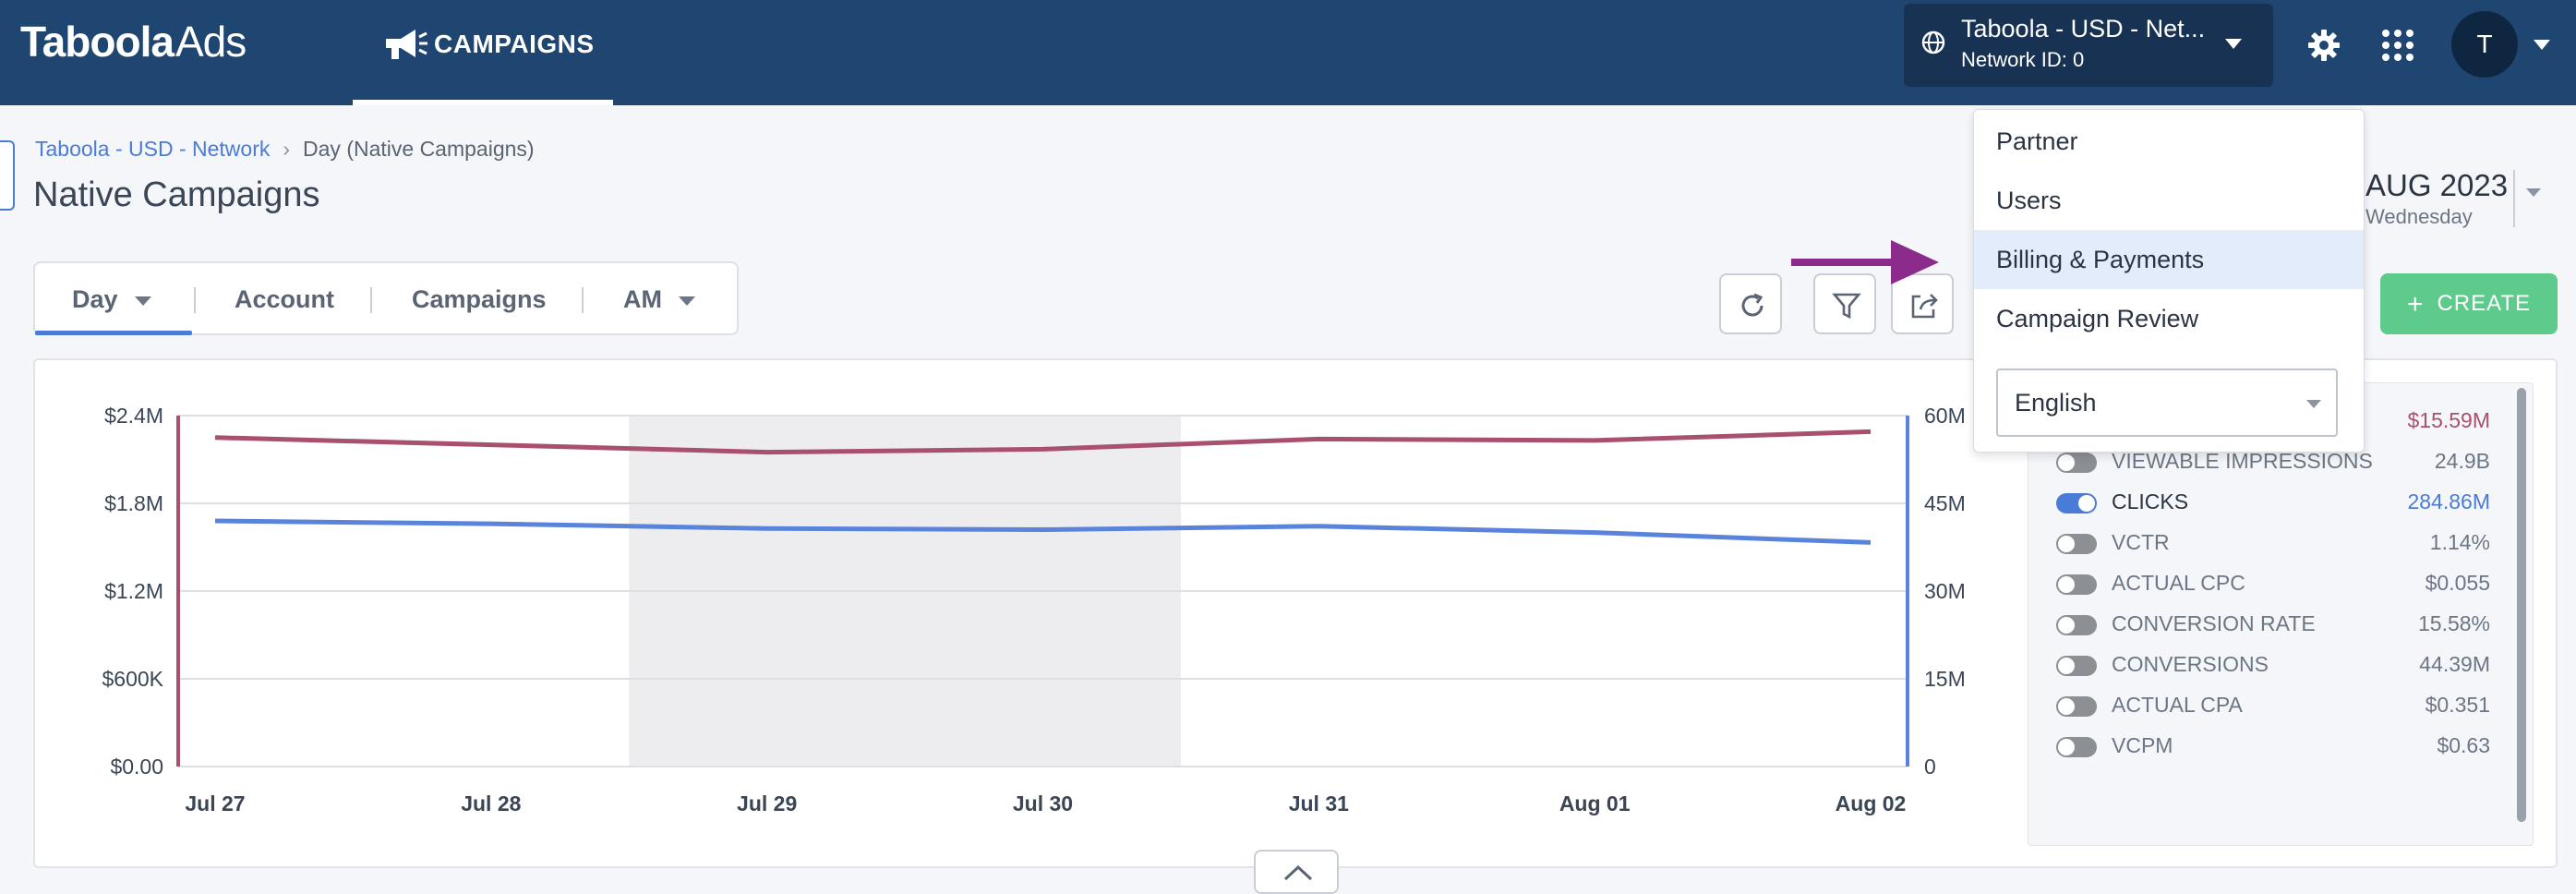  I want to click on create-label: CREATE, so click(2484, 303).